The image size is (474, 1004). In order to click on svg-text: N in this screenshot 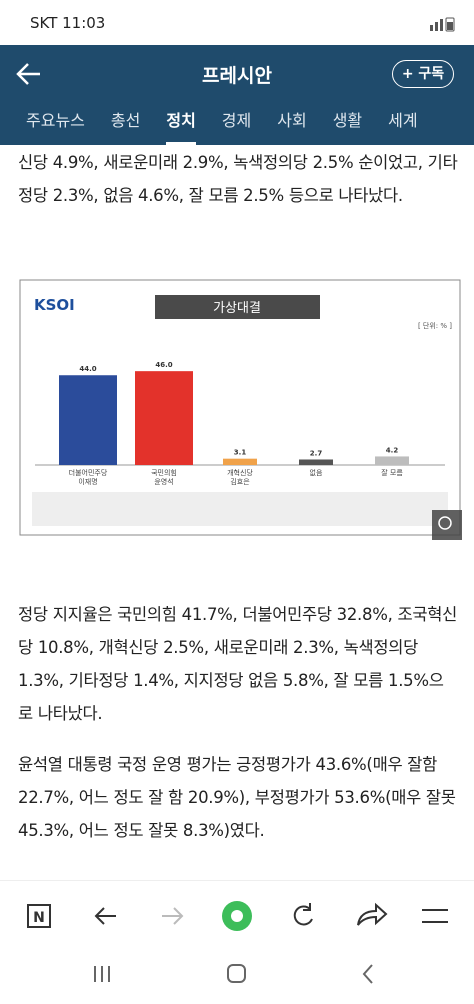, I will do `click(39, 918)`.